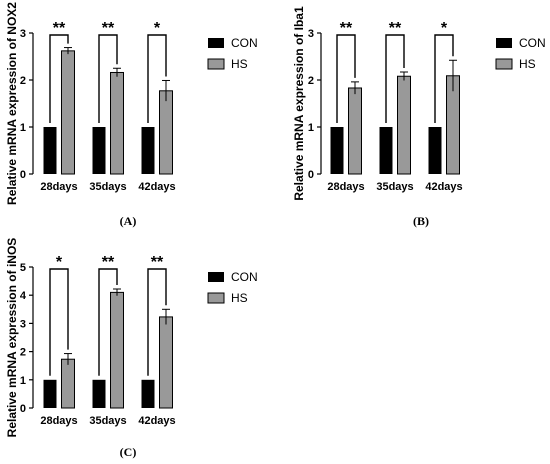 The image size is (550, 464). I want to click on y-tick-label: 4, so click(23, 296).